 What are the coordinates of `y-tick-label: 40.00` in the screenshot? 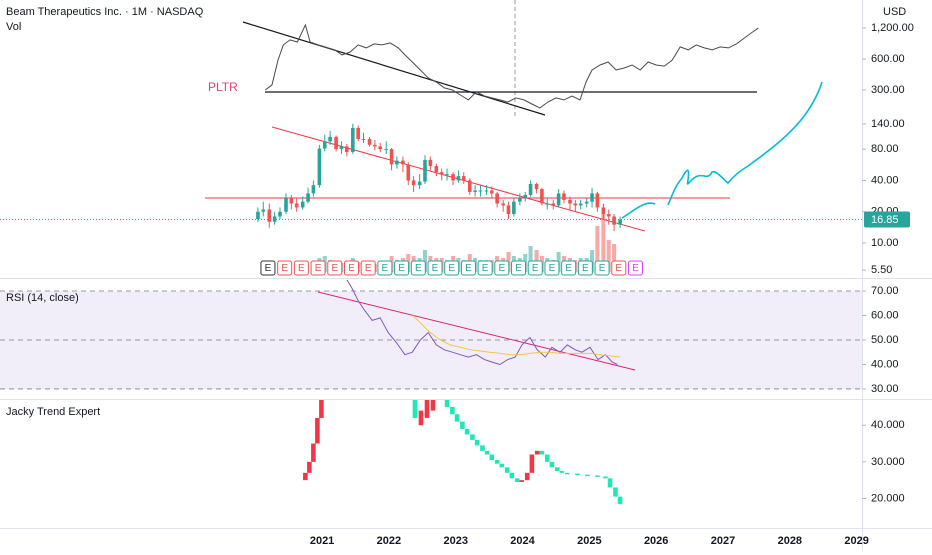 It's located at (885, 180).